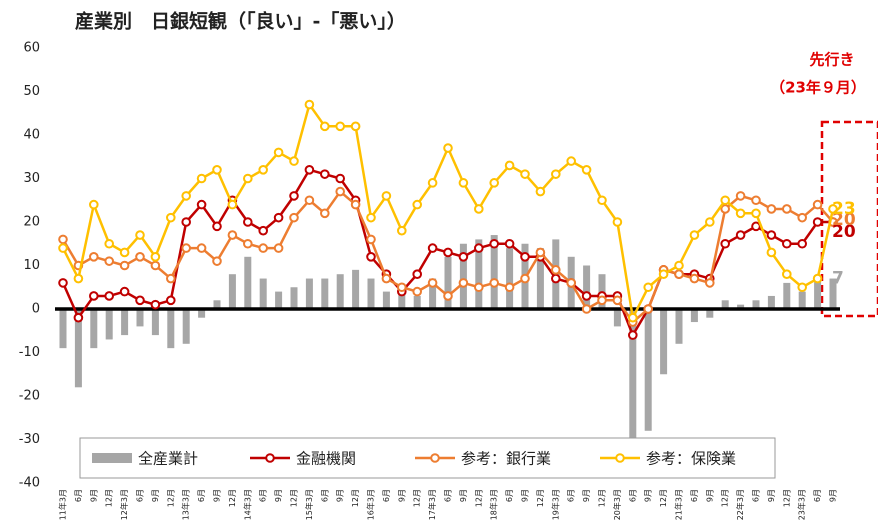 The height and width of the screenshot is (529, 878). What do you see at coordinates (506, 459) in the screenshot?
I see `legend-label: 参考：銀行業` at bounding box center [506, 459].